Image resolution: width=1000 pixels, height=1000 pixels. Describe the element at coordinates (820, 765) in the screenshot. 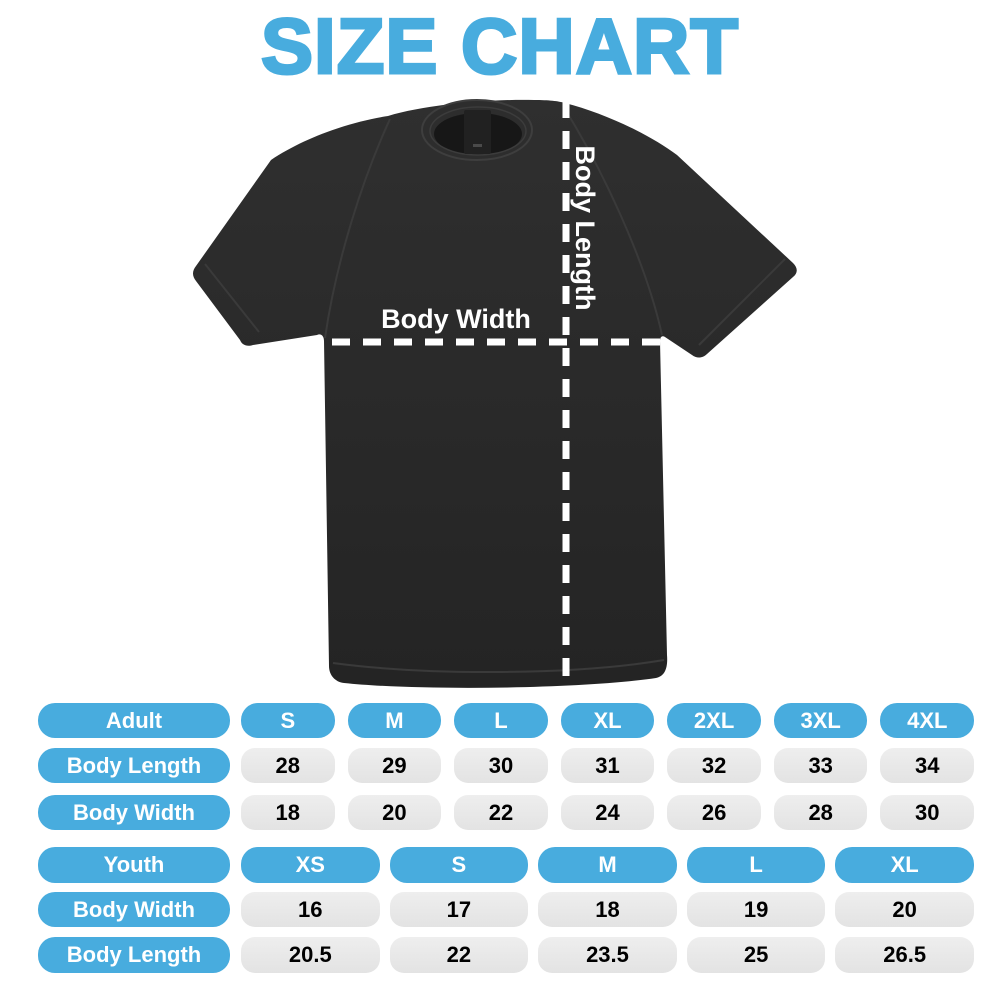

I see `value-cell: 33` at that location.